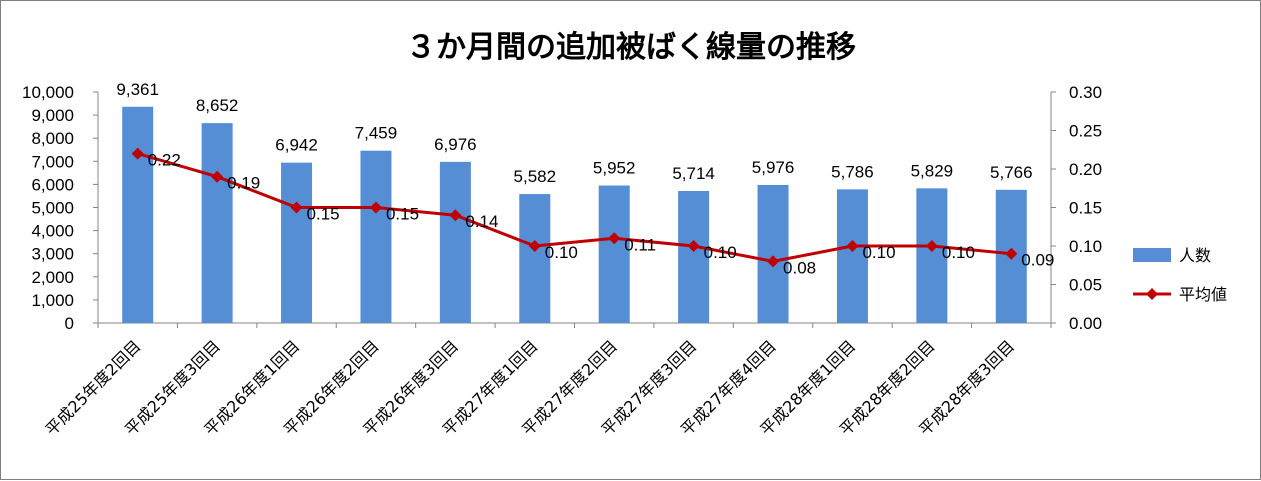 Image resolution: width=1261 pixels, height=481 pixels. I want to click on line-value-label: 0.22, so click(164, 160).